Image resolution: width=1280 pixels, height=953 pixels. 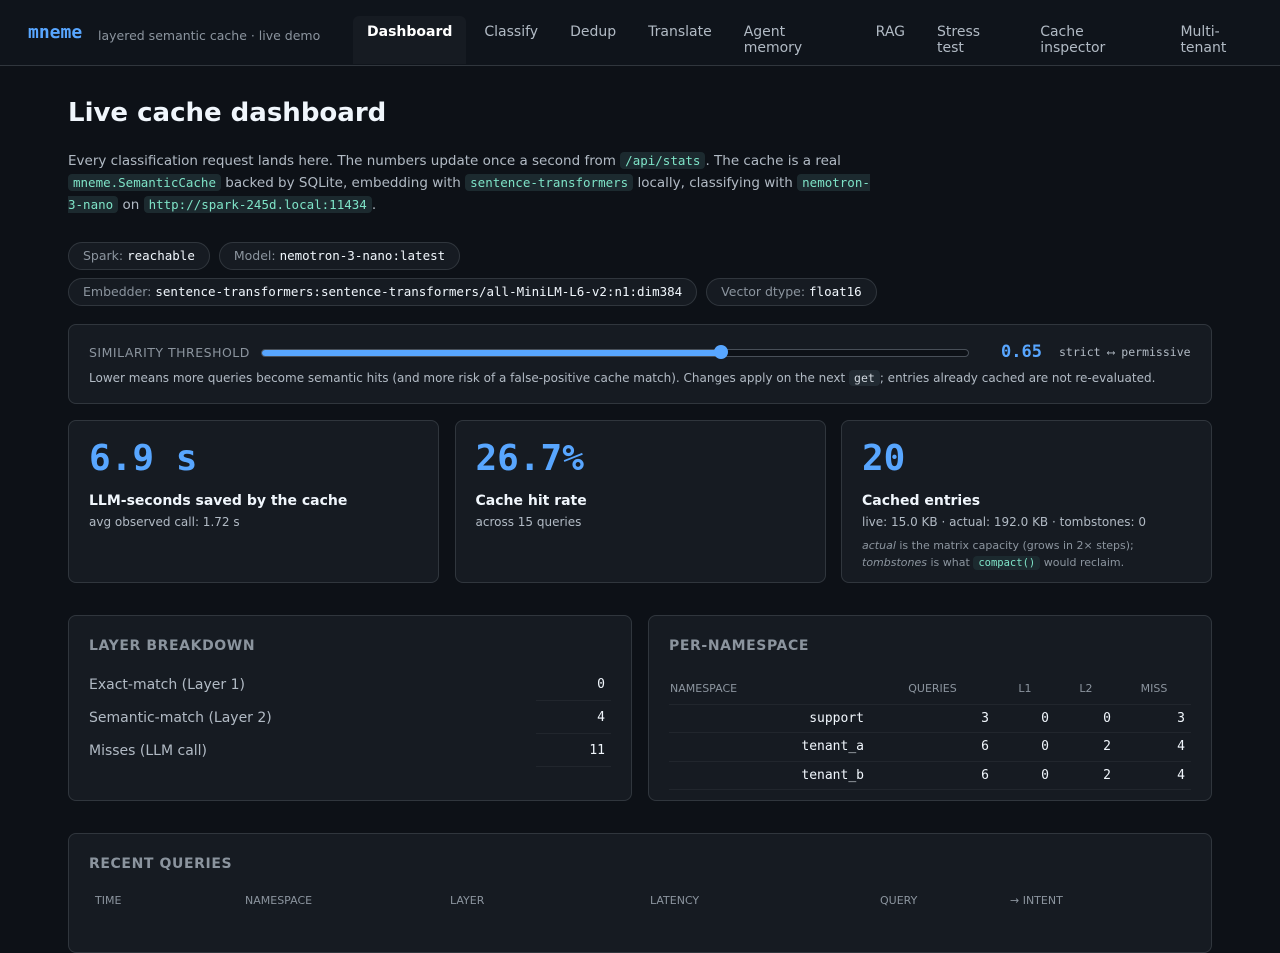 What do you see at coordinates (769, 747) in the screenshot?
I see `table-cell: tenant_a` at bounding box center [769, 747].